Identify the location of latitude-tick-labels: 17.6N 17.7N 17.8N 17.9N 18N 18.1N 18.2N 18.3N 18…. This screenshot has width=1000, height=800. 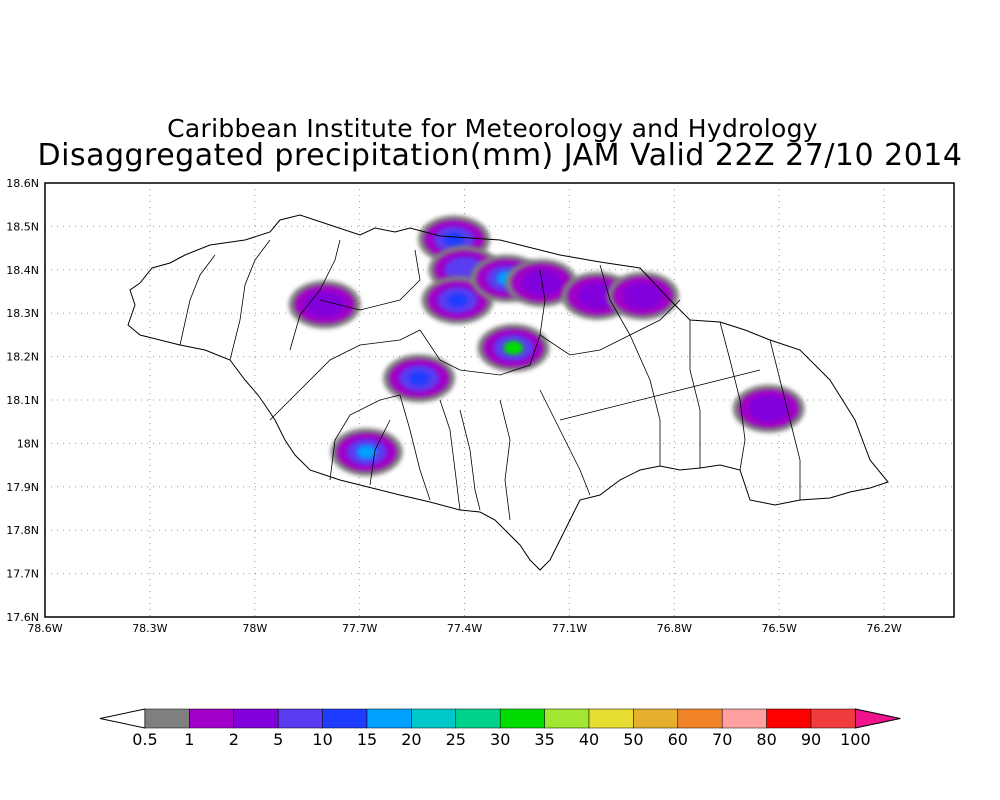
(22, 400).